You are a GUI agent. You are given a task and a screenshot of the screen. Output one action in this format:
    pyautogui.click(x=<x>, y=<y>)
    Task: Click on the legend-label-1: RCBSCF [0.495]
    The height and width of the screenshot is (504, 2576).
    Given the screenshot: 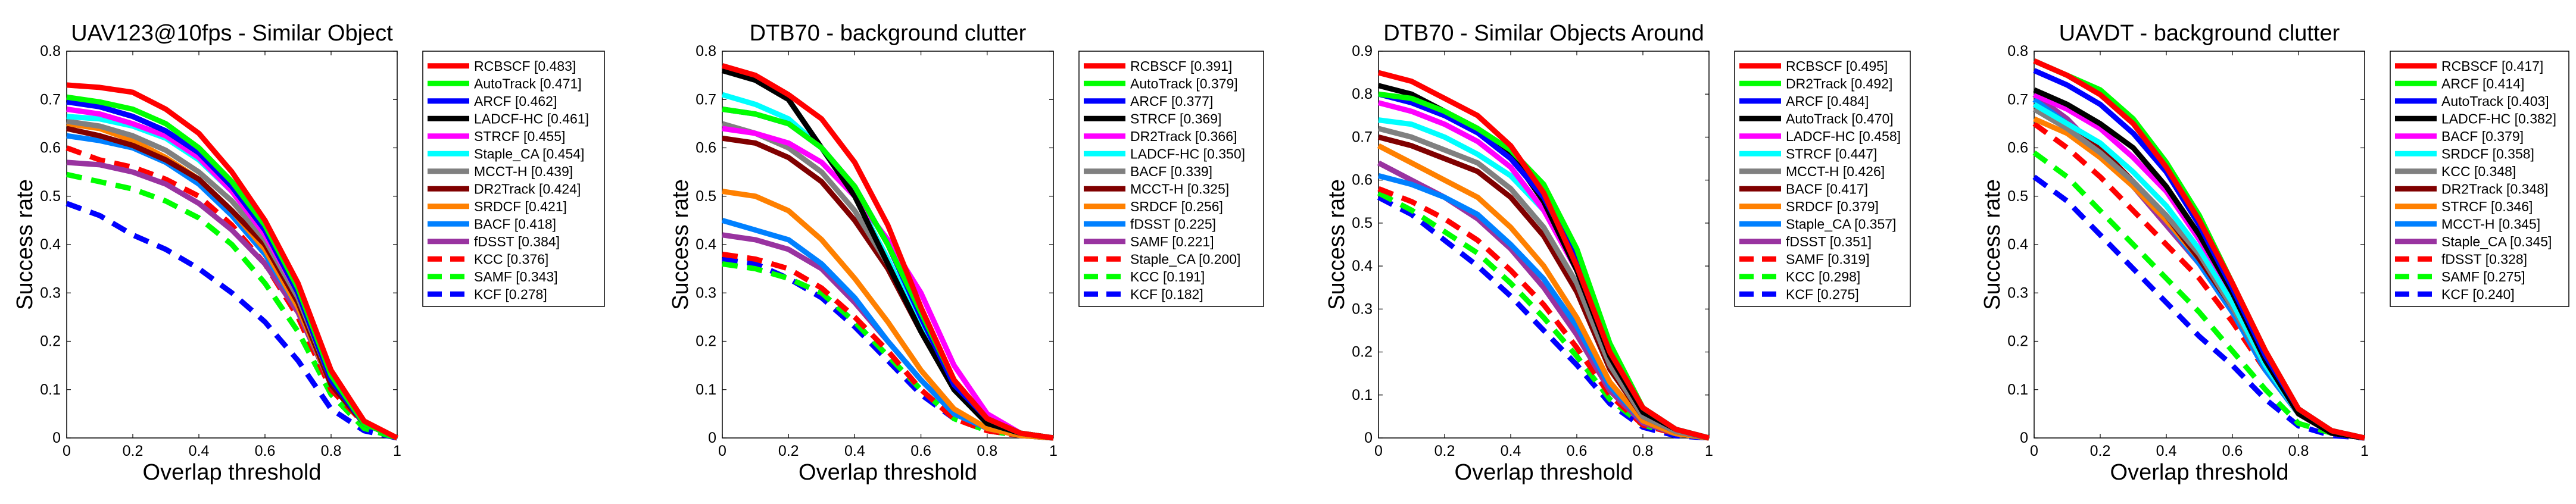 What is the action you would take?
    pyautogui.click(x=1837, y=66)
    